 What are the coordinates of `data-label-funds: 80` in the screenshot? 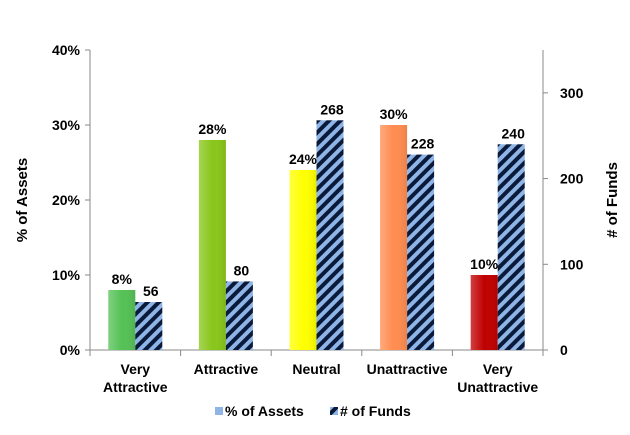 It's located at (242, 270).